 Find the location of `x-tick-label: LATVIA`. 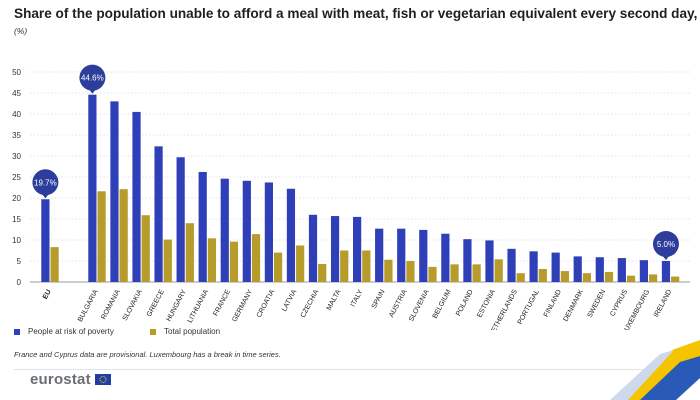

x-tick-label: LATVIA is located at coordinates (289, 300).